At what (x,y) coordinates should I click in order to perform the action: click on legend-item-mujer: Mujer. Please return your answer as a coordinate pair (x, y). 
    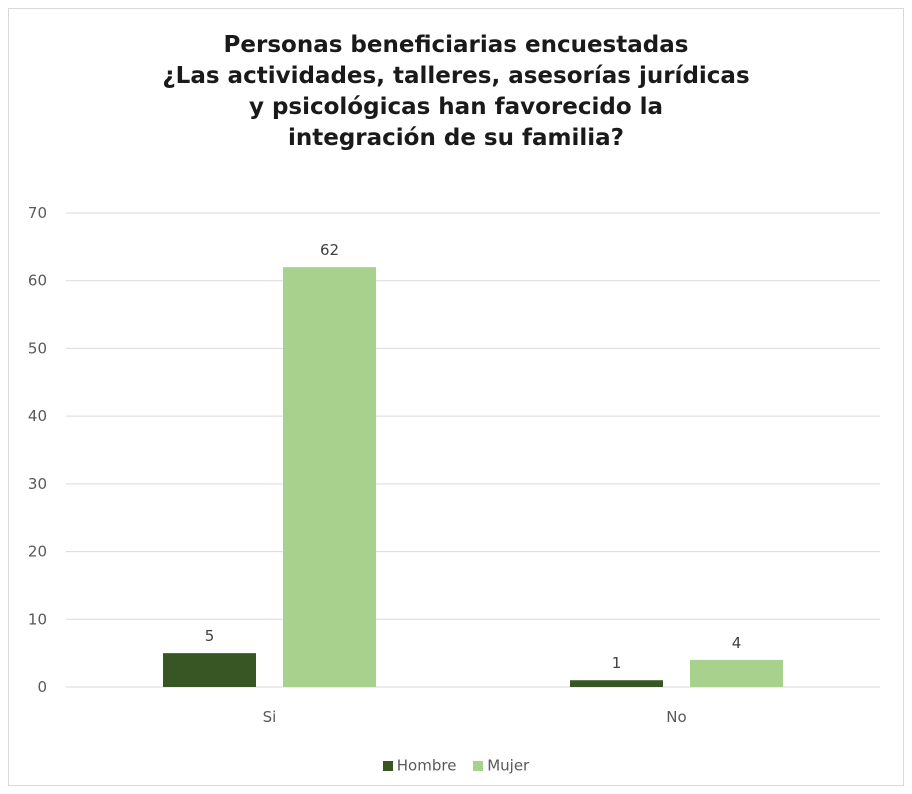
    Looking at the image, I should click on (501, 765).